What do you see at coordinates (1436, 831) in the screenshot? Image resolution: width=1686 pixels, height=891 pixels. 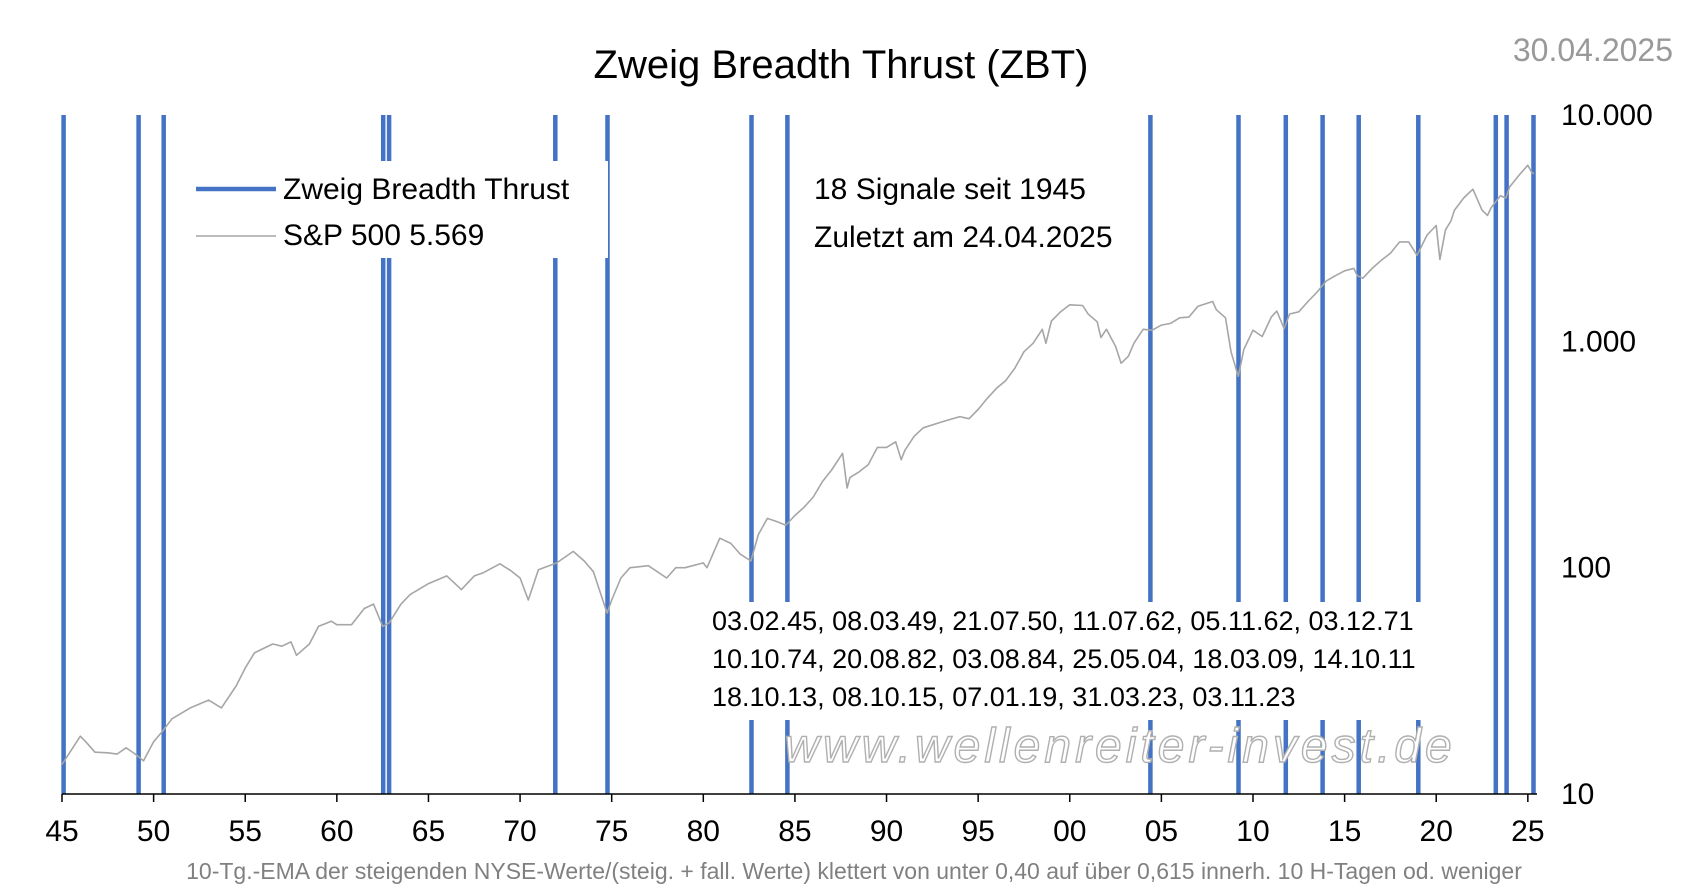 I see `x-tick-label-20: 20` at bounding box center [1436, 831].